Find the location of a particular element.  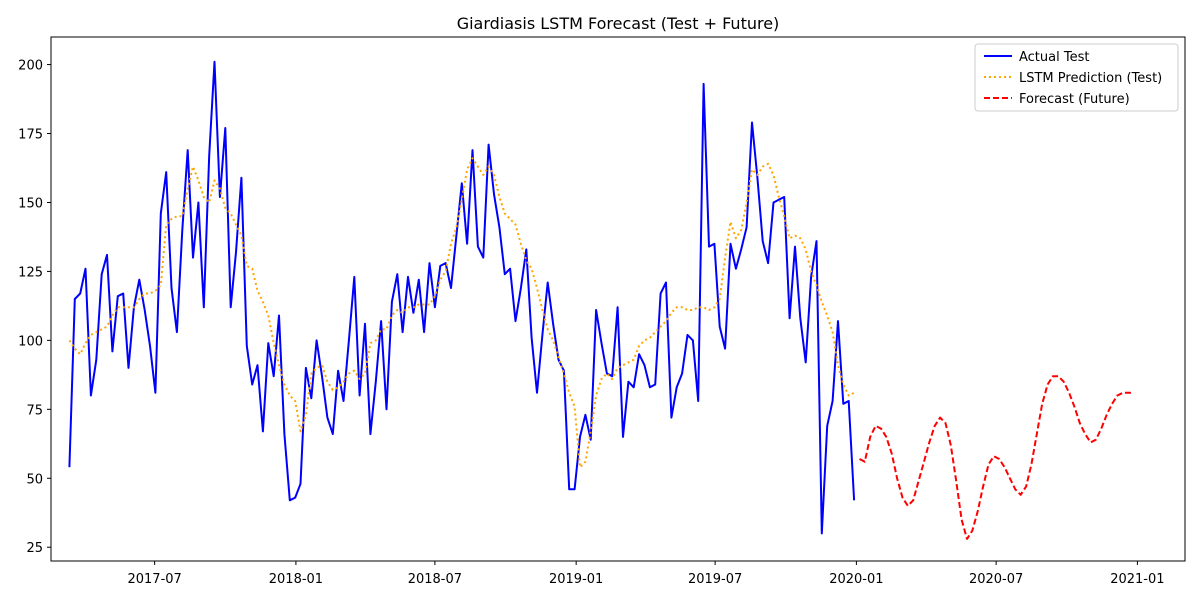

chart-title: Giardiasis LSTM Forecast (Test + Future) is located at coordinates (618, 23).